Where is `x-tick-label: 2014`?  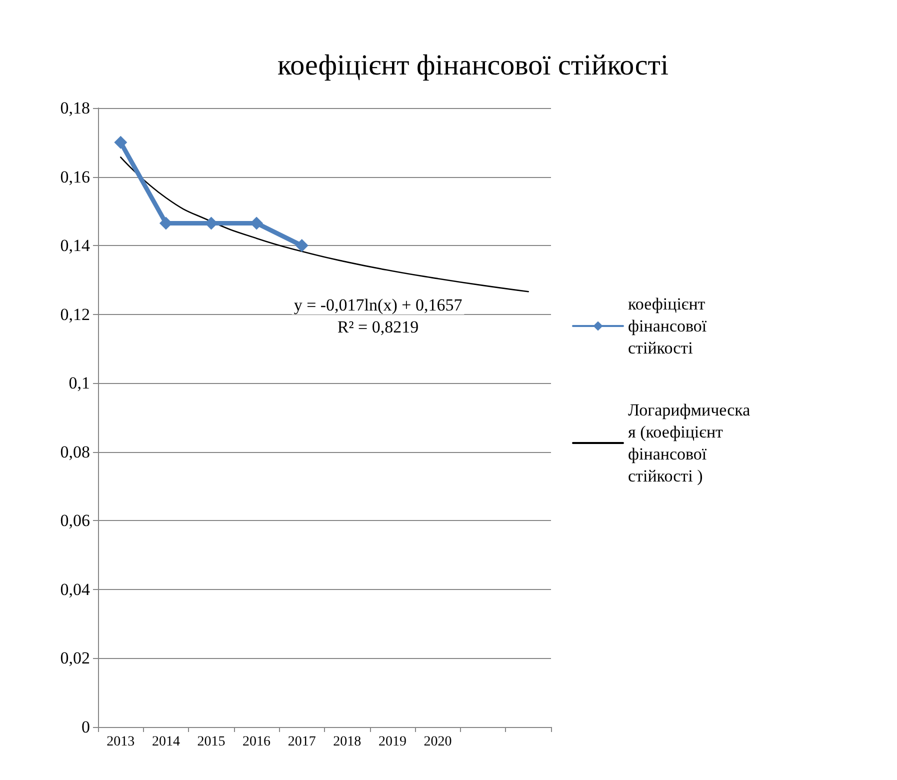 x-tick-label: 2014 is located at coordinates (166, 742).